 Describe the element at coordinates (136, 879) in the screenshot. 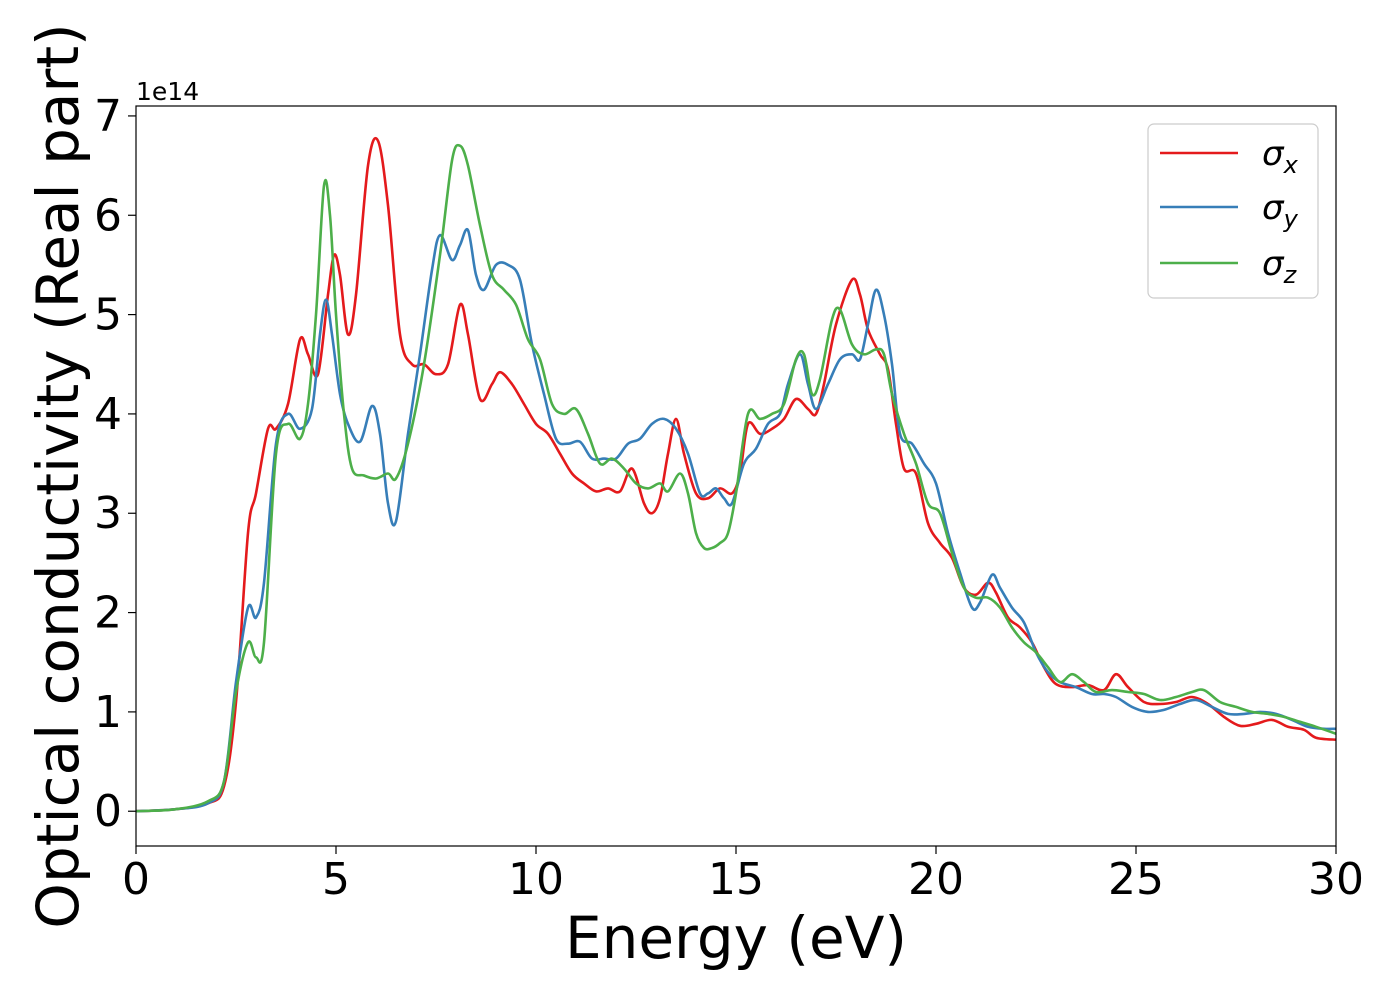

I see `x-tick-label: 0` at that location.